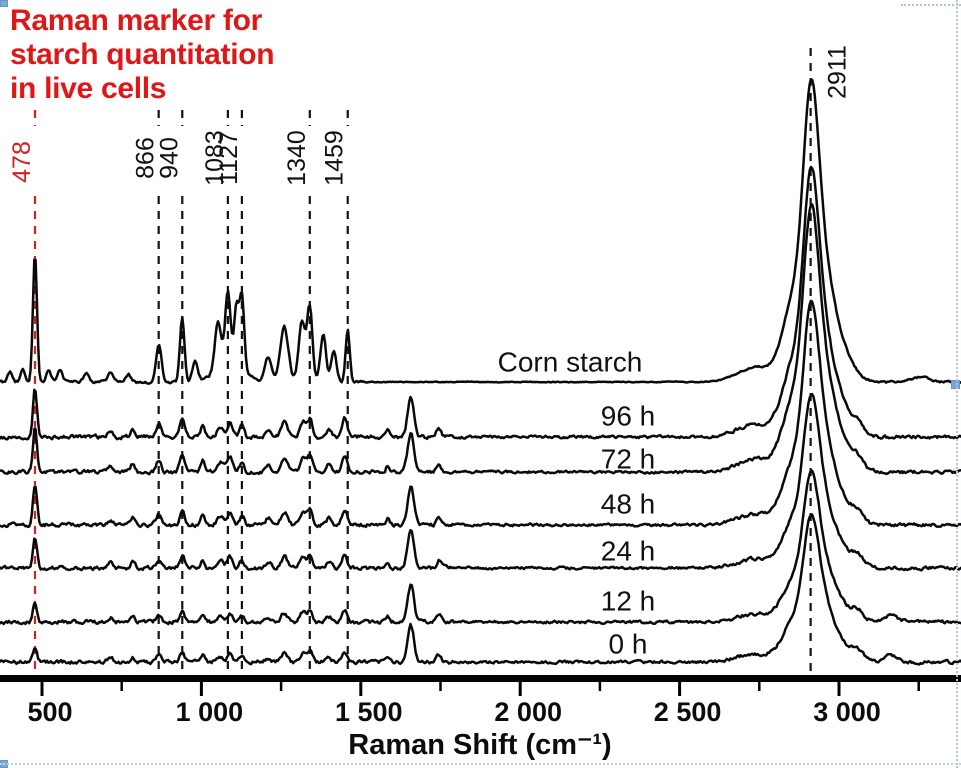 The width and height of the screenshot is (961, 768). What do you see at coordinates (480, 764) in the screenshot?
I see `selection-border-bottom` at bounding box center [480, 764].